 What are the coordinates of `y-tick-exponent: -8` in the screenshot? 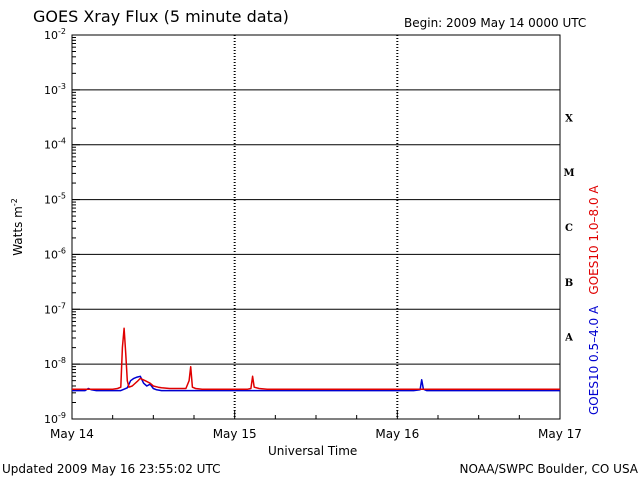 It's located at (62, 360).